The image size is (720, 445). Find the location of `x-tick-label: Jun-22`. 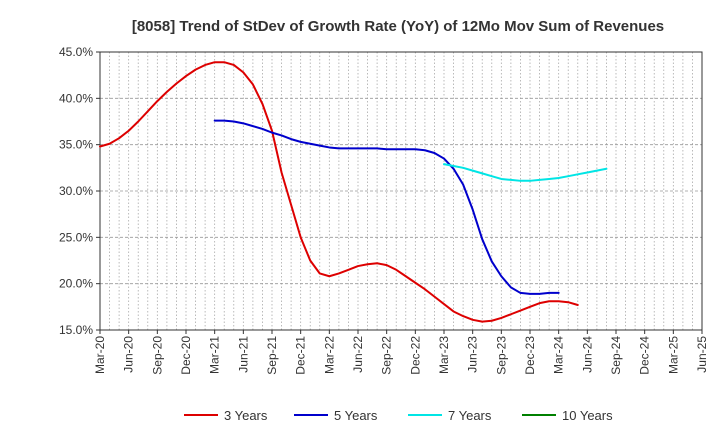

x-tick-label: Jun-22 is located at coordinates (358, 354).